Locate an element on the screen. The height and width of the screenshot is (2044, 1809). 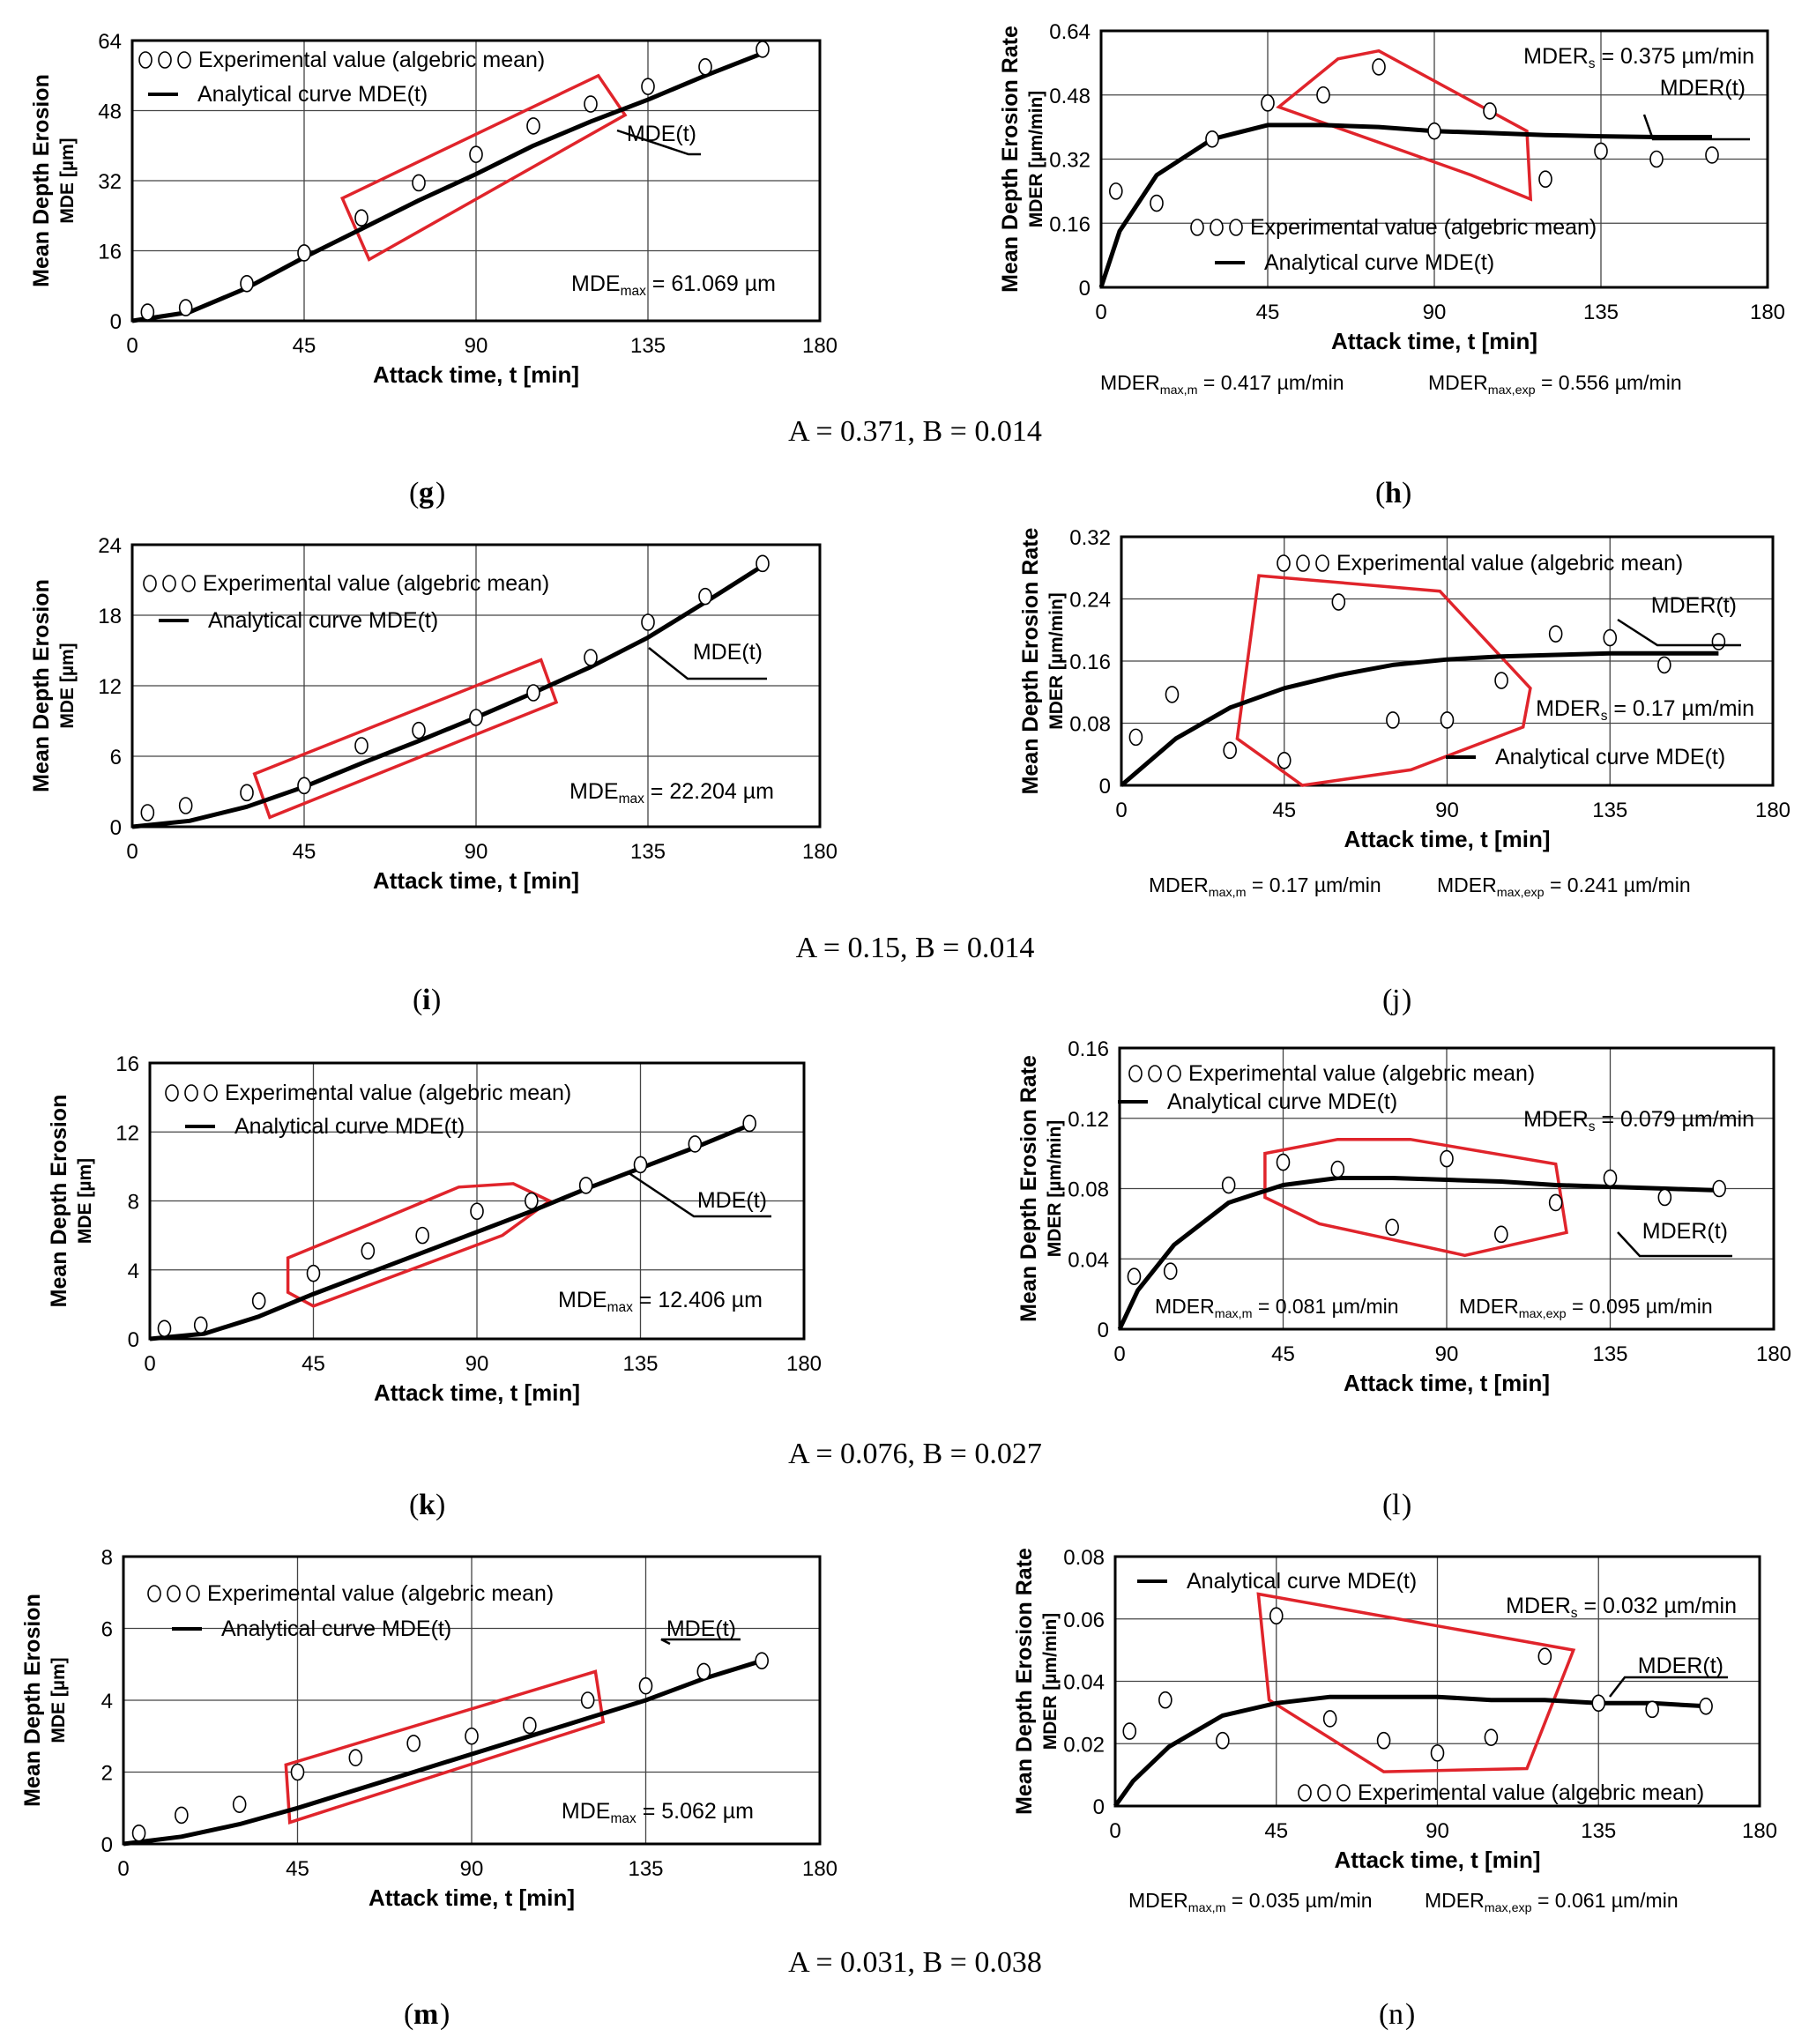
panel-letter-g: g is located at coordinates (426, 493).